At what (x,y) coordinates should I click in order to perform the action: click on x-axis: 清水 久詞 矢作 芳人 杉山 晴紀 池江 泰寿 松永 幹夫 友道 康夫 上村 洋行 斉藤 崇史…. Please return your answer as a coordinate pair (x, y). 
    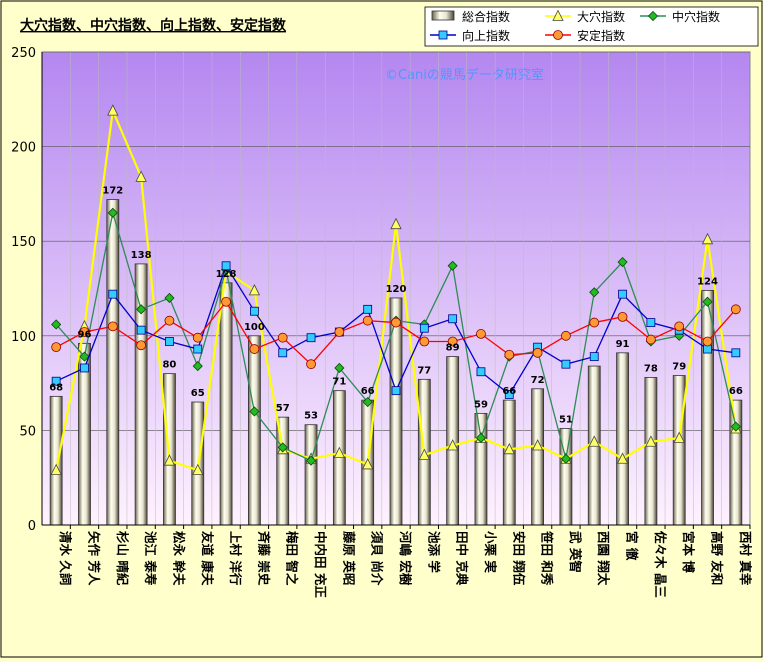
    Looking at the image, I should click on (397, 561).